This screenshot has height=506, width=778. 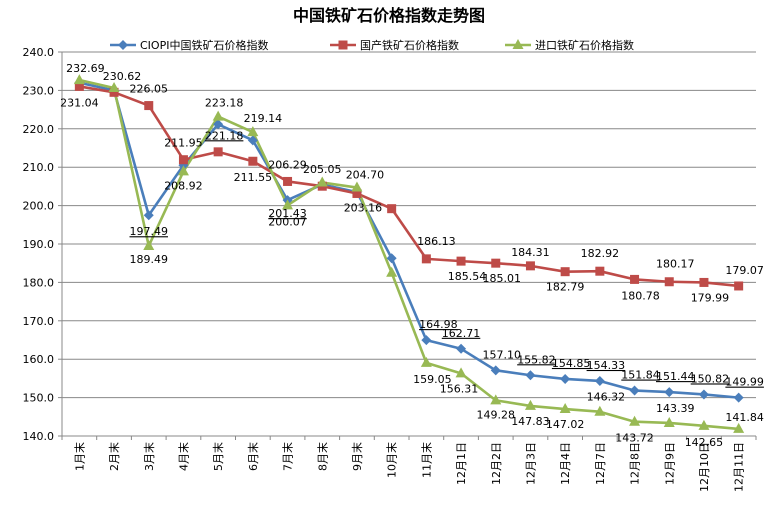 What do you see at coordinates (39, 52) in the screenshot?
I see `y-tick-label: 240.0` at bounding box center [39, 52].